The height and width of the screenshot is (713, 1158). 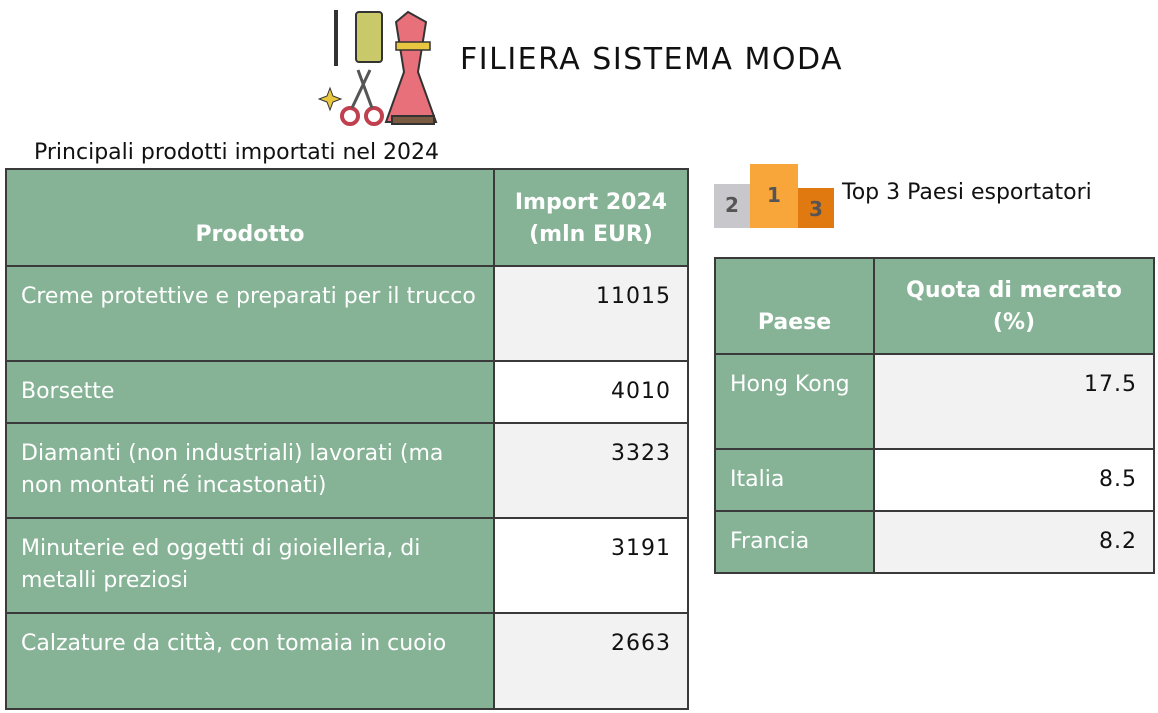 What do you see at coordinates (652, 59) in the screenshot?
I see `page-title: FILIERA SISTEMA MODA` at bounding box center [652, 59].